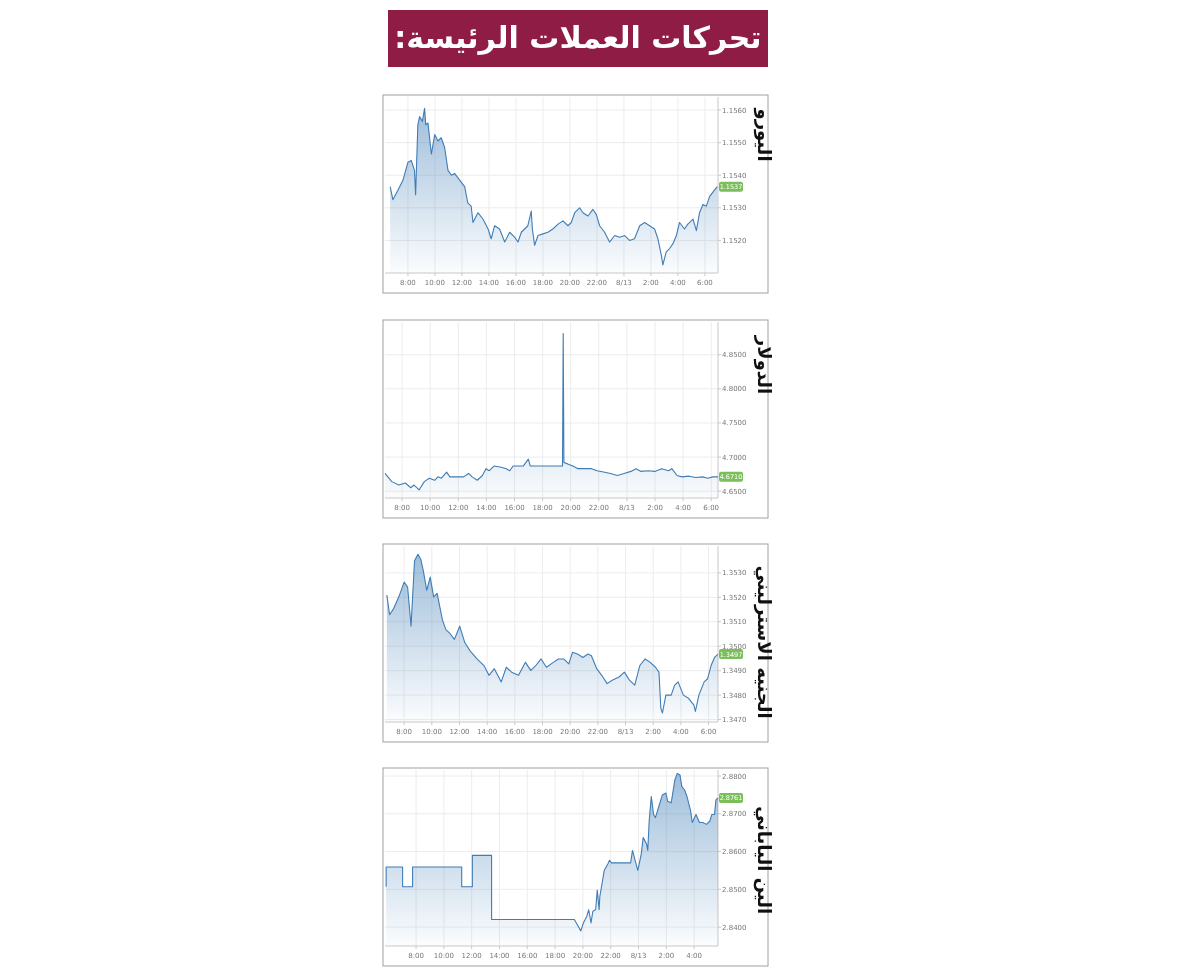 Image resolution: width=1200 pixels, height=975 pixels. I want to click on y-axis-title: الين الياباني, so click(764, 860).